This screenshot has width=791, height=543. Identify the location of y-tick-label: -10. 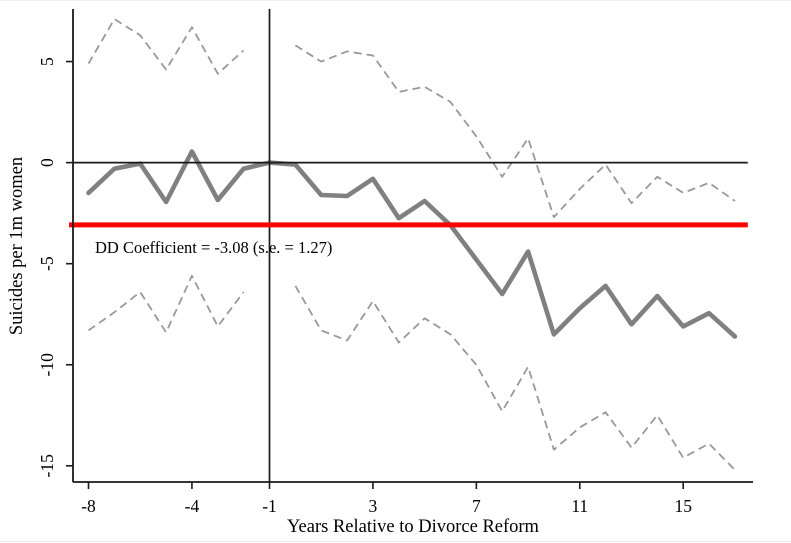
(47, 365).